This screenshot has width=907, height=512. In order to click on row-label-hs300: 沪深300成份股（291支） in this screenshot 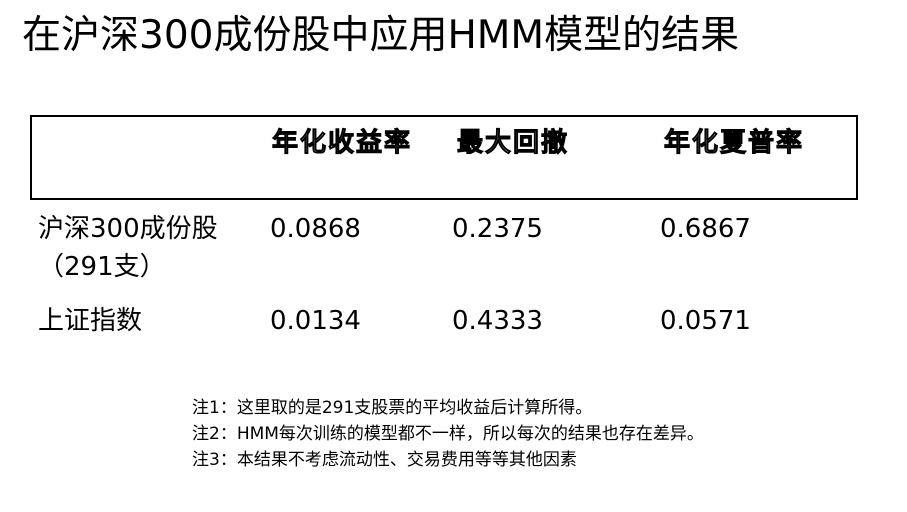, I will do `click(128, 248)`.